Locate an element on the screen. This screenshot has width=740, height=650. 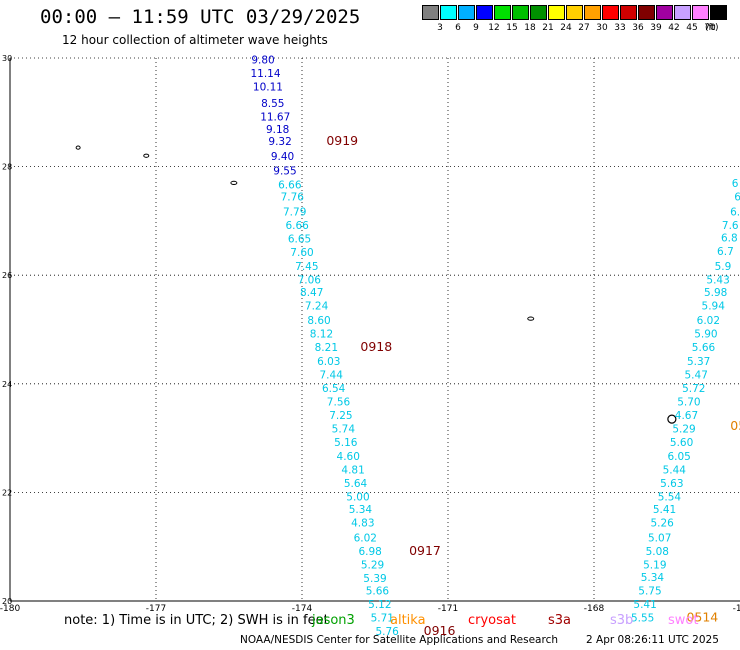
wave-height-value: 7.79 is located at coordinates (294, 212).